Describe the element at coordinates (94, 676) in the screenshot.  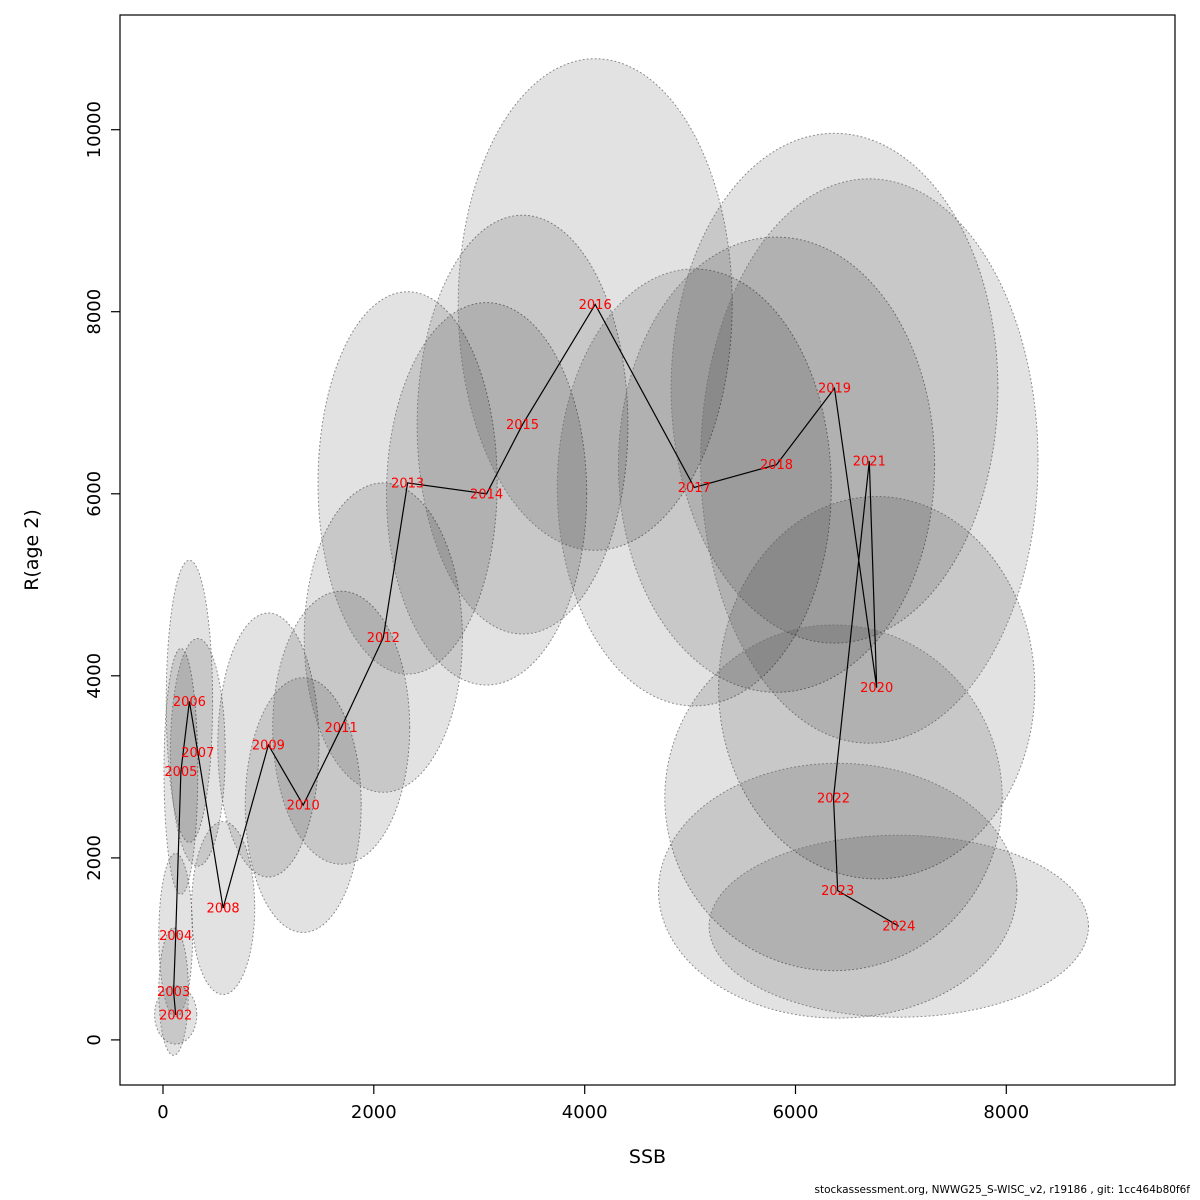
I see `y-tick-label: 4000` at that location.